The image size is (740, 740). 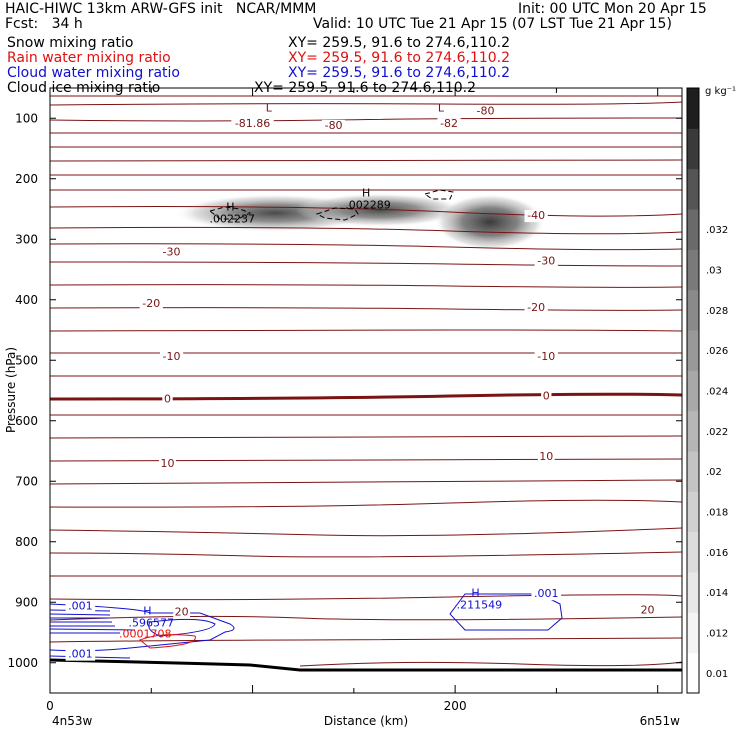 I want to click on temp-contour-label: -82, so click(x=449, y=123).